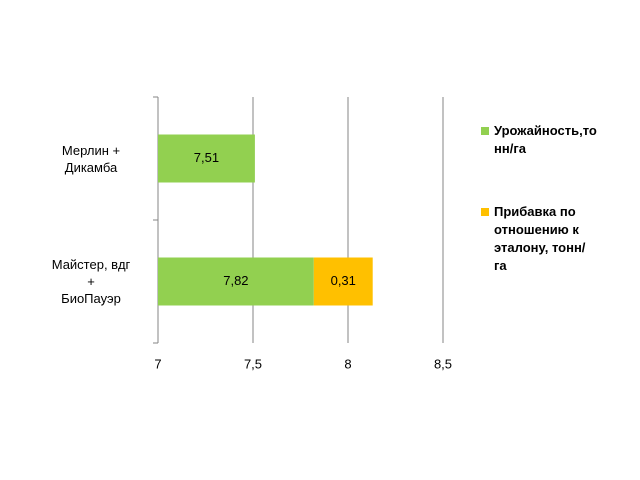 The height and width of the screenshot is (480, 640). I want to click on value-label: 7,51, so click(206, 157).